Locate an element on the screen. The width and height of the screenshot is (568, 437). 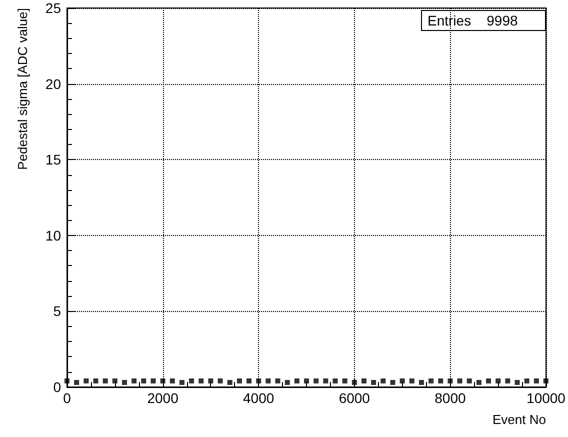
x-tick-label: 4000 is located at coordinates (258, 398).